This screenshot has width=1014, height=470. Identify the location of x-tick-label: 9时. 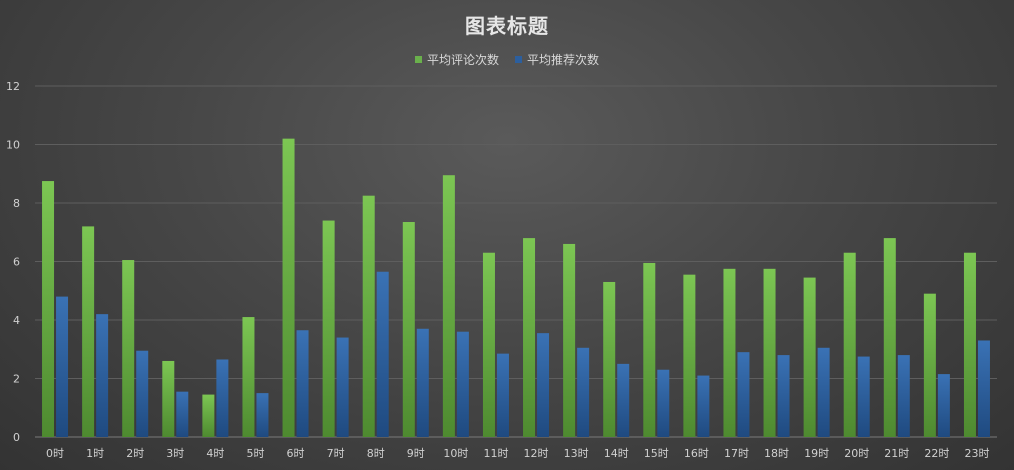
(416, 453).